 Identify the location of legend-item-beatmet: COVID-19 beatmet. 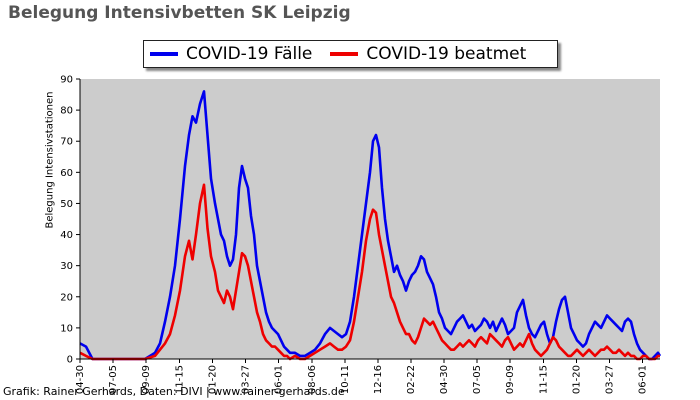
(428, 54).